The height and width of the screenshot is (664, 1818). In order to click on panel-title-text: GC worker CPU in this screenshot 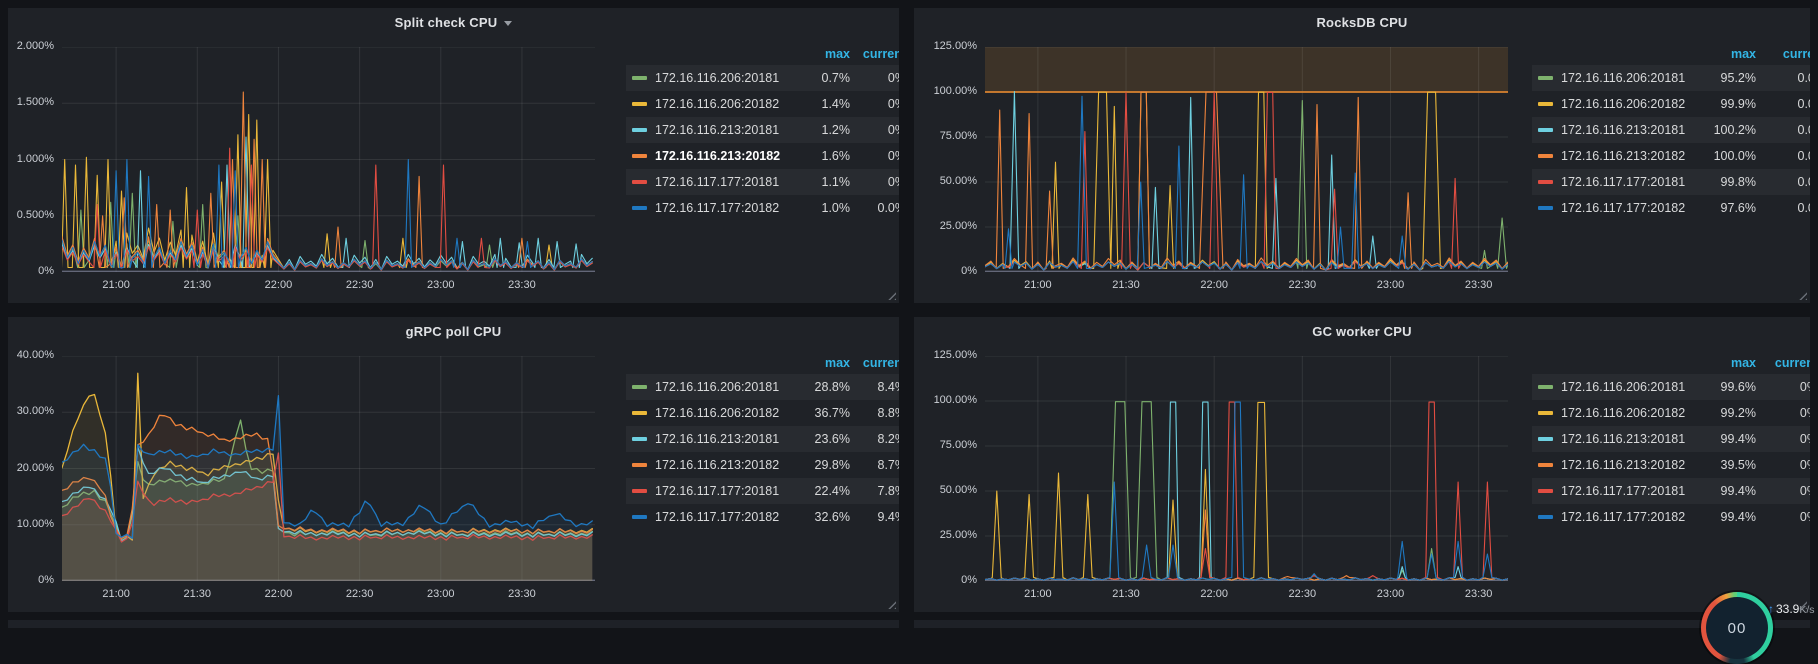, I will do `click(1362, 331)`.